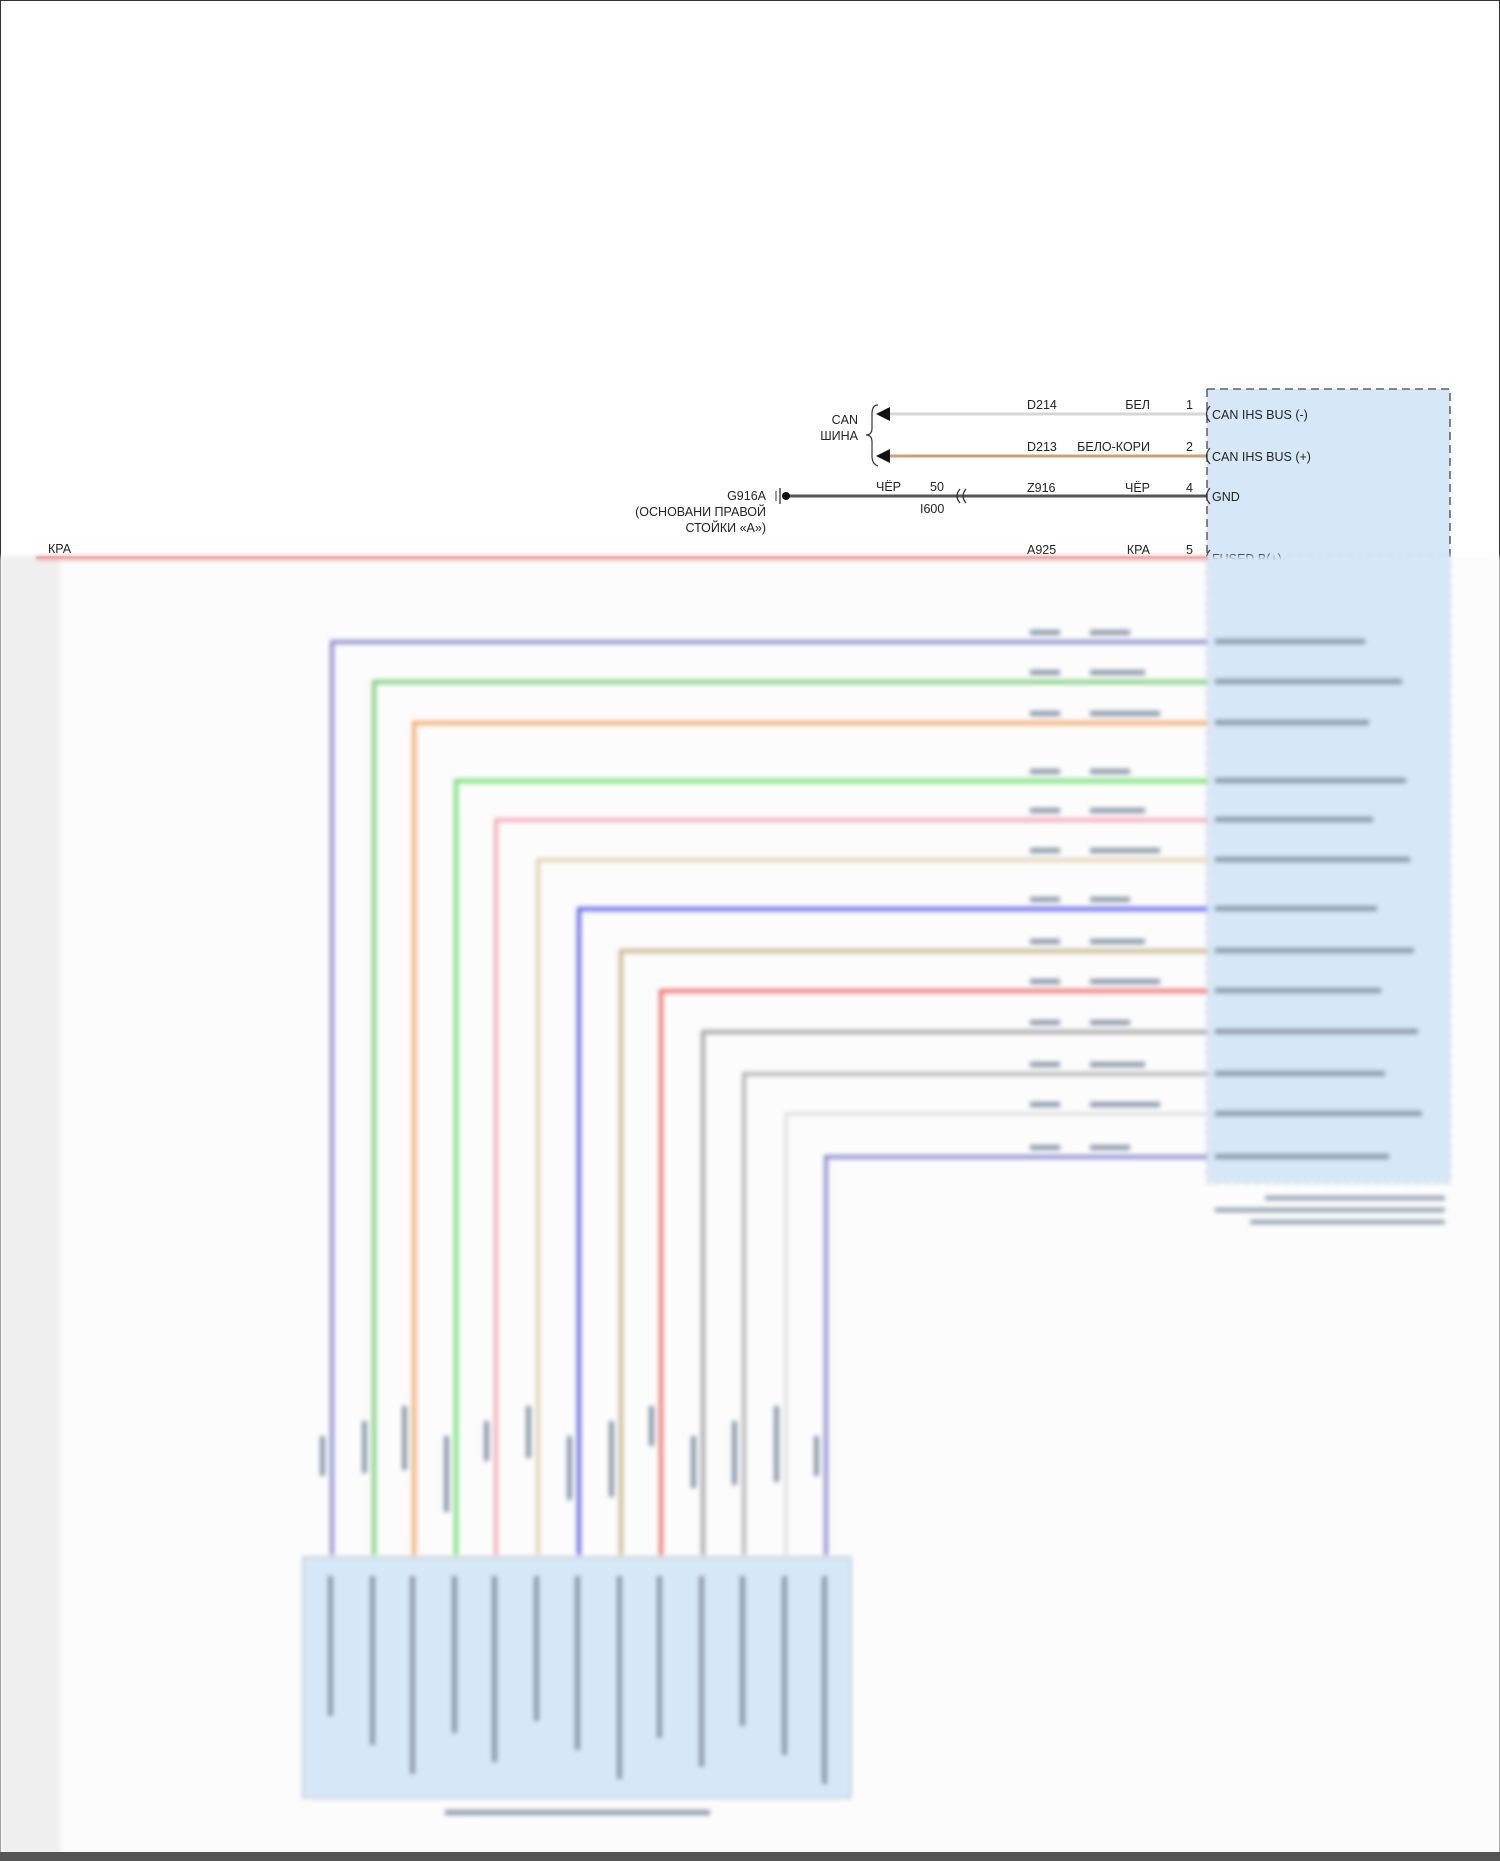 This screenshot has height=1861, width=1500. I want to click on wires-top, so click(743, 474).